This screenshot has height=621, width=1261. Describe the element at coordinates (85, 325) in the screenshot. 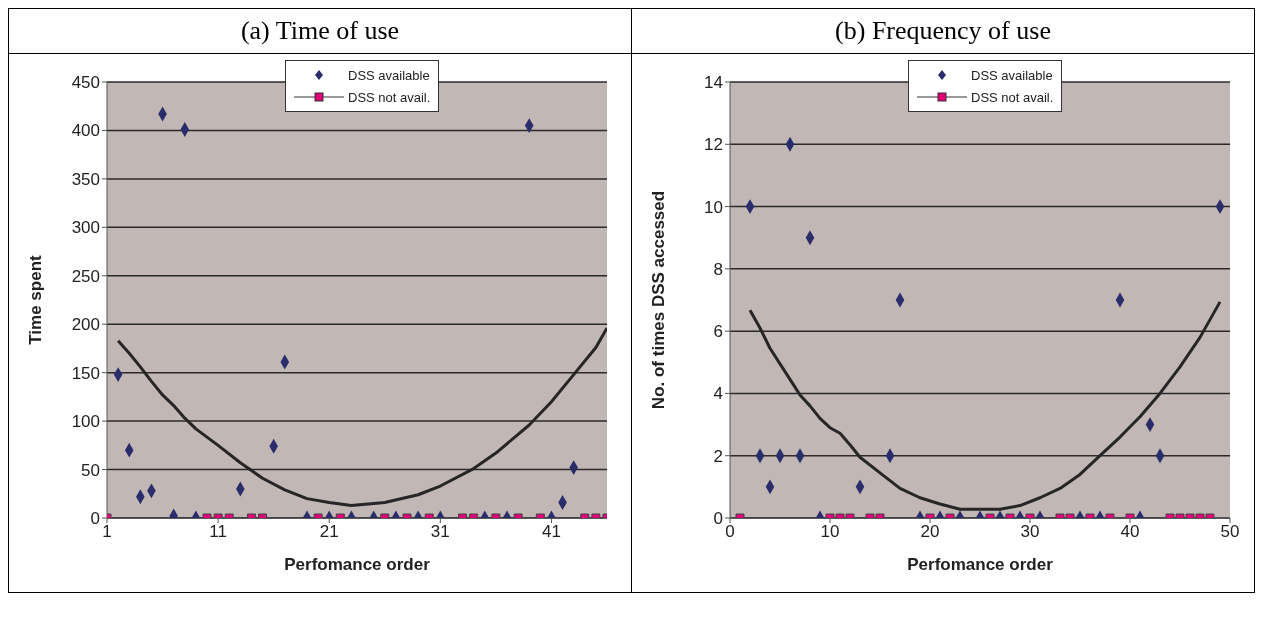

I see `y-tick-label: 200` at that location.